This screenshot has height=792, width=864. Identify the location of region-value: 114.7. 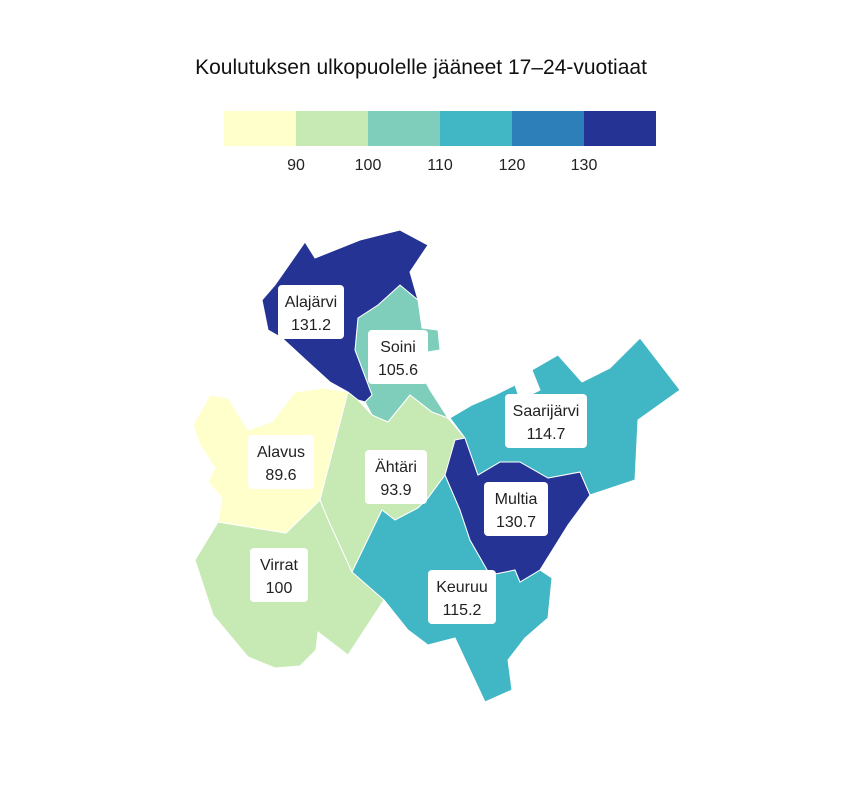
(546, 434).